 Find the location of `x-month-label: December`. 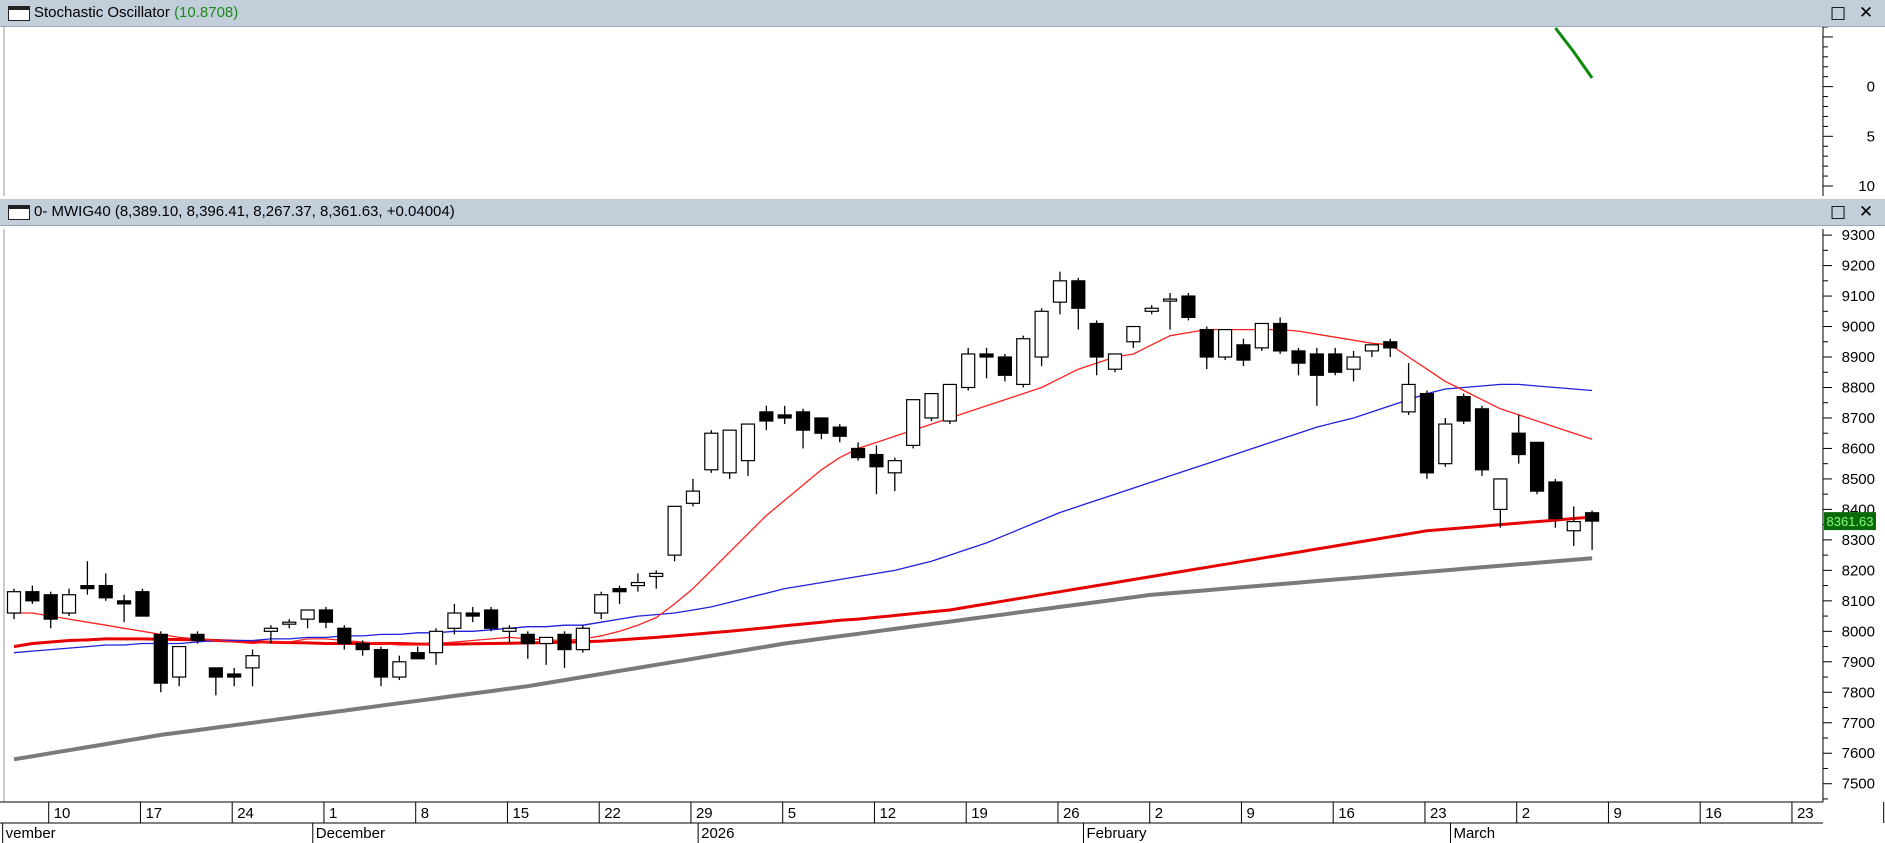

x-month-label: December is located at coordinates (350, 833).